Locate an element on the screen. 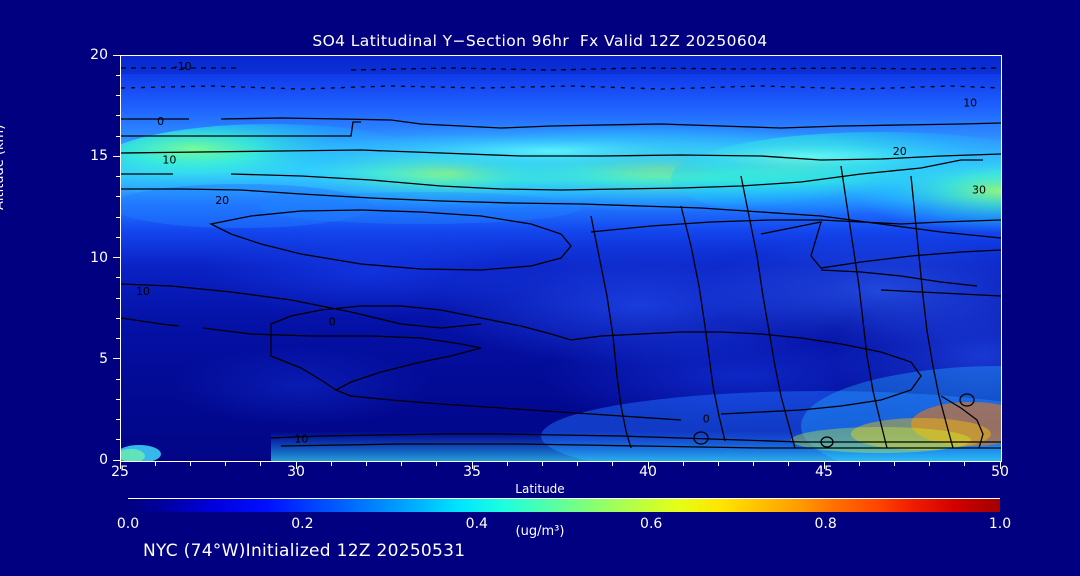 The height and width of the screenshot is (576, 1080). colorbar-units-label: (ug/m³) is located at coordinates (540, 531).